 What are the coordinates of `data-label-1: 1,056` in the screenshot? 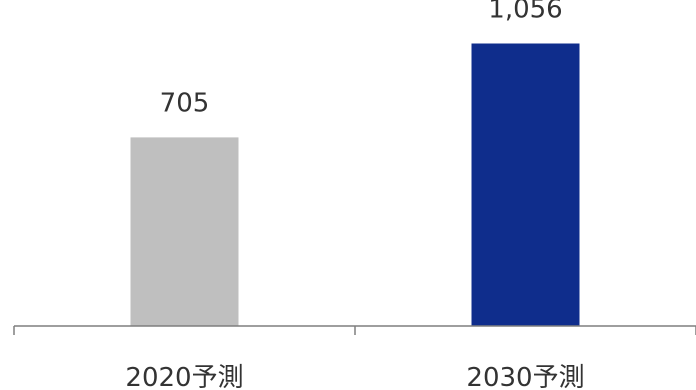 It's located at (525, 12).